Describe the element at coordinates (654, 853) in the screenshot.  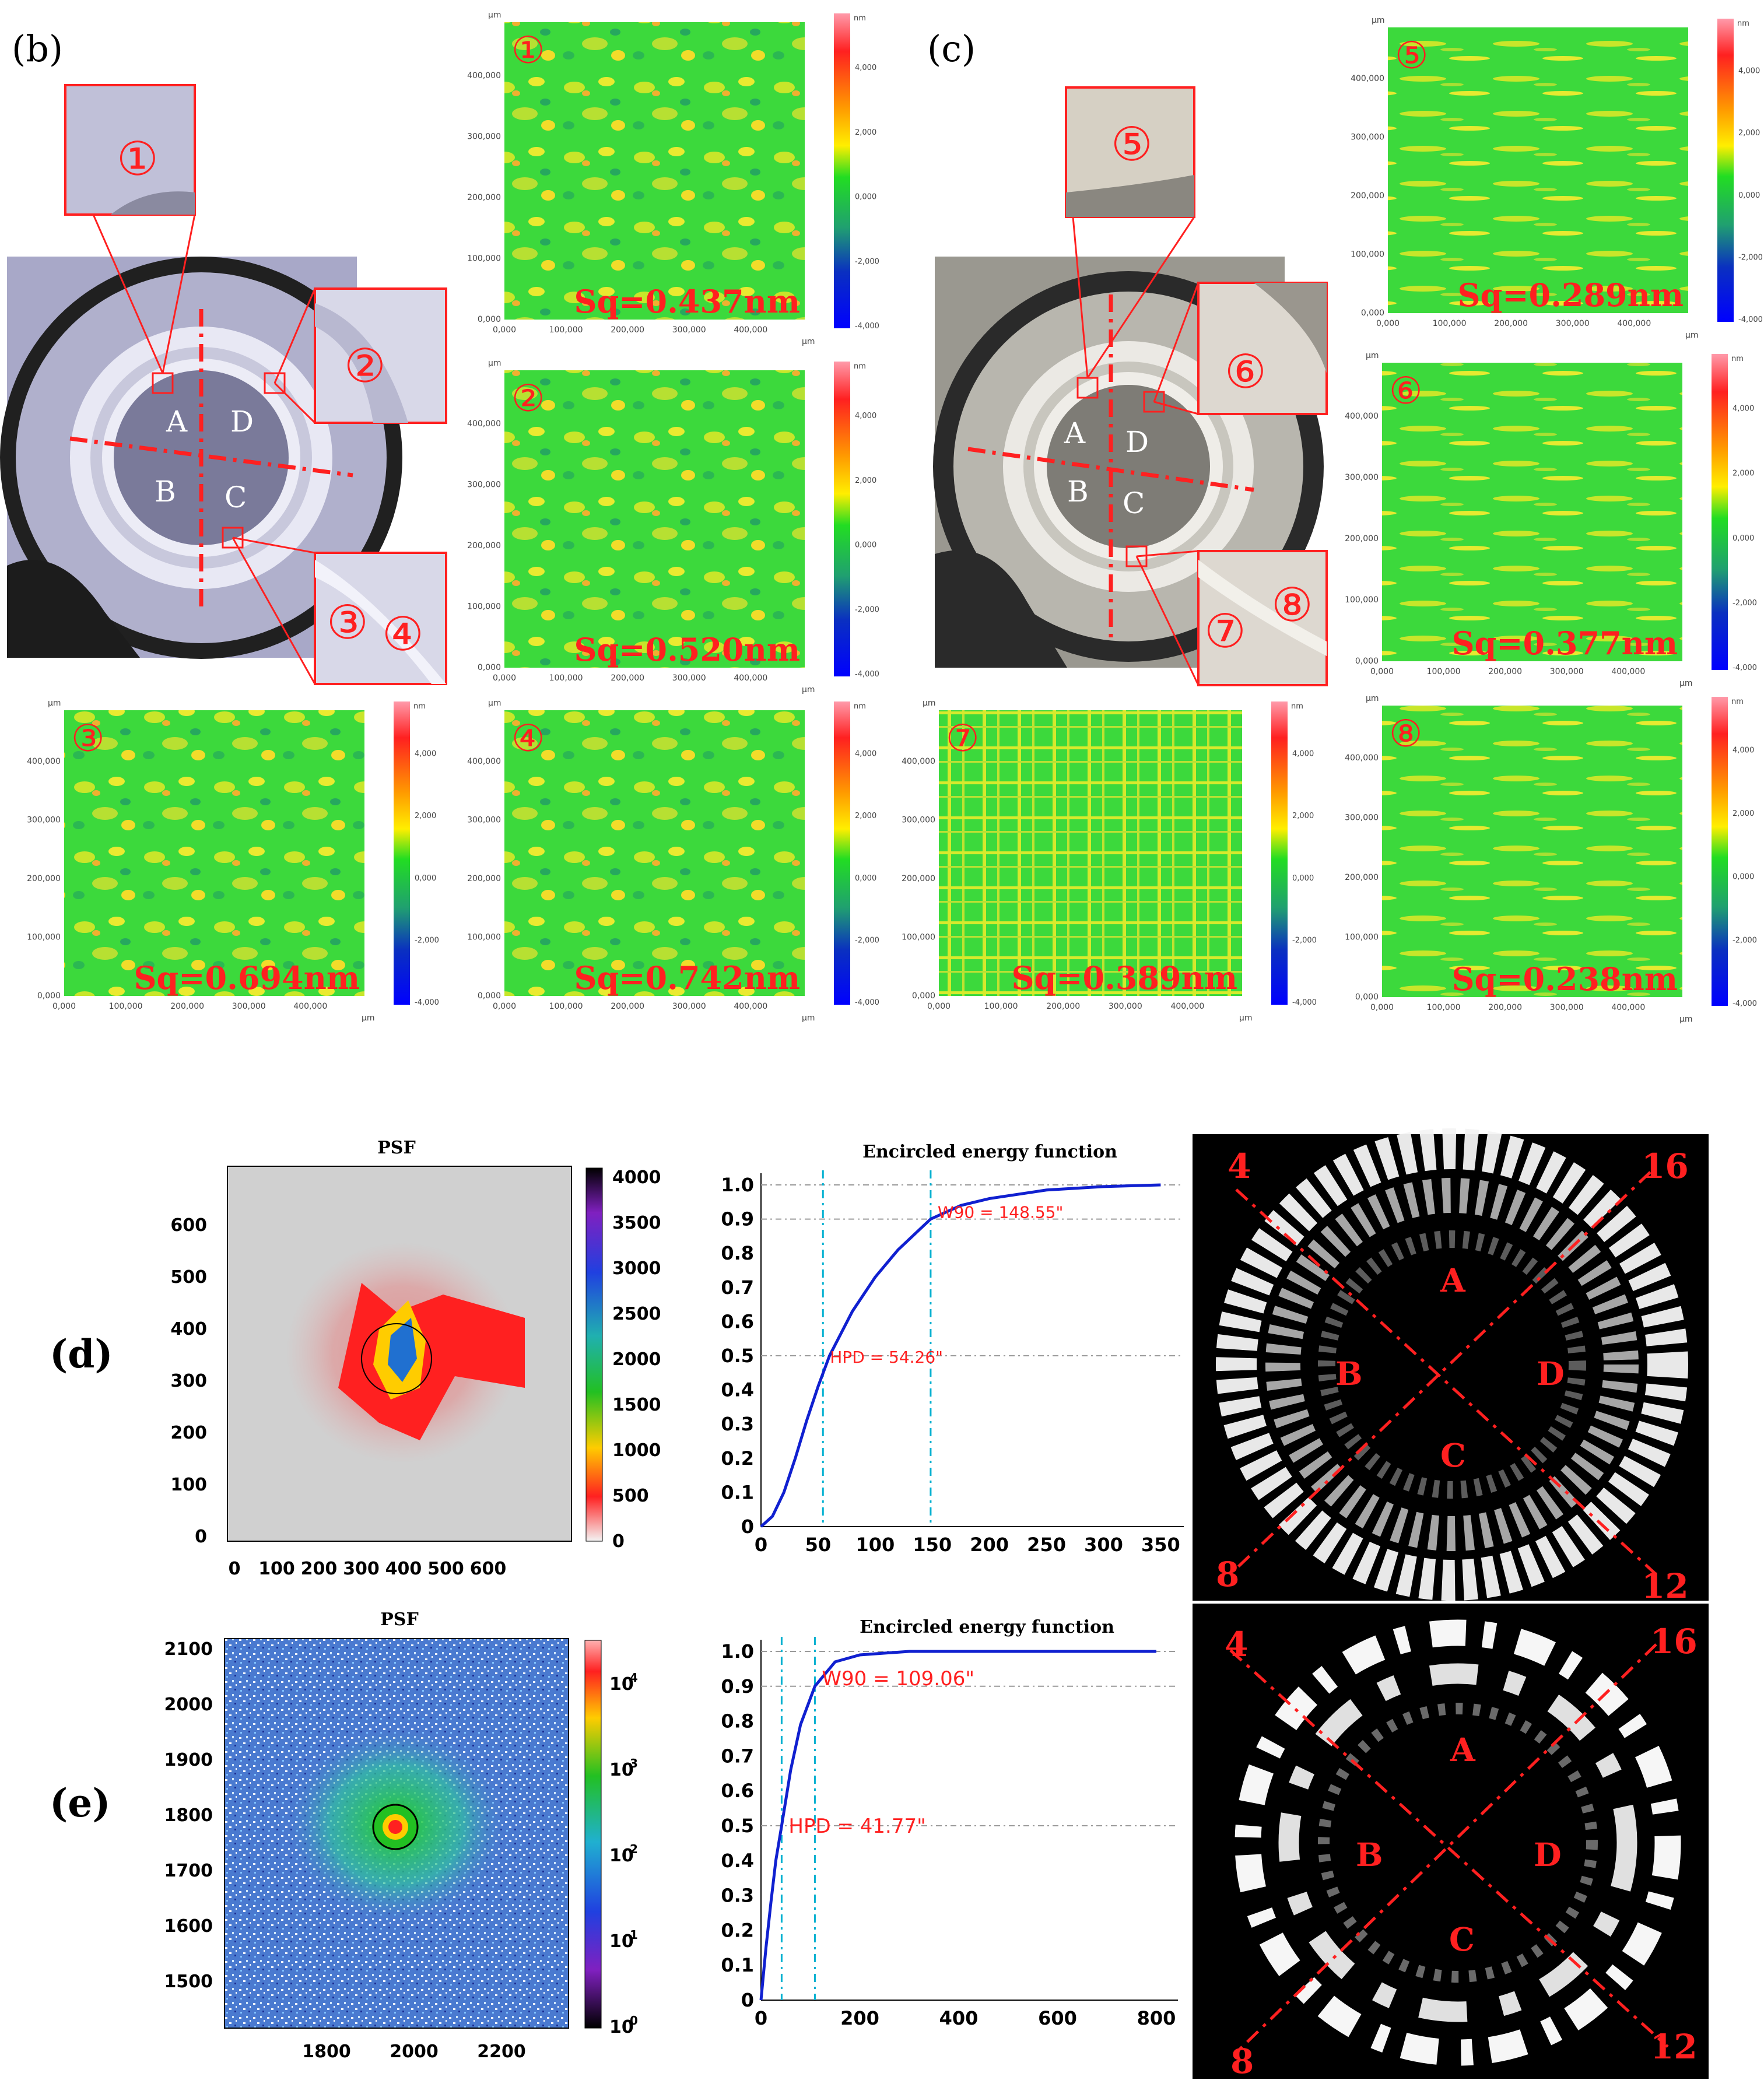
I see `surface-map-image` at that location.